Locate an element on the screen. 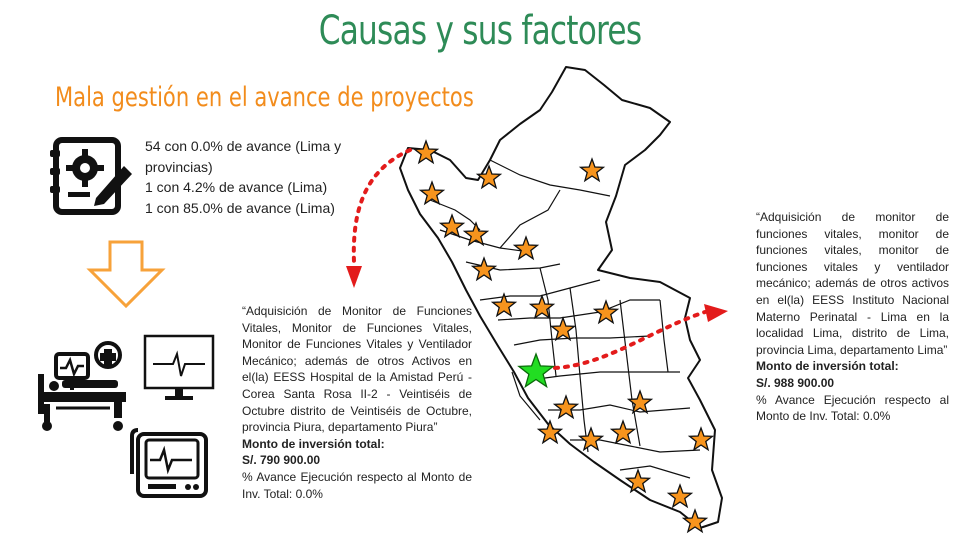 The image size is (960, 540). left-dotted-arrow is located at coordinates (381, 206).